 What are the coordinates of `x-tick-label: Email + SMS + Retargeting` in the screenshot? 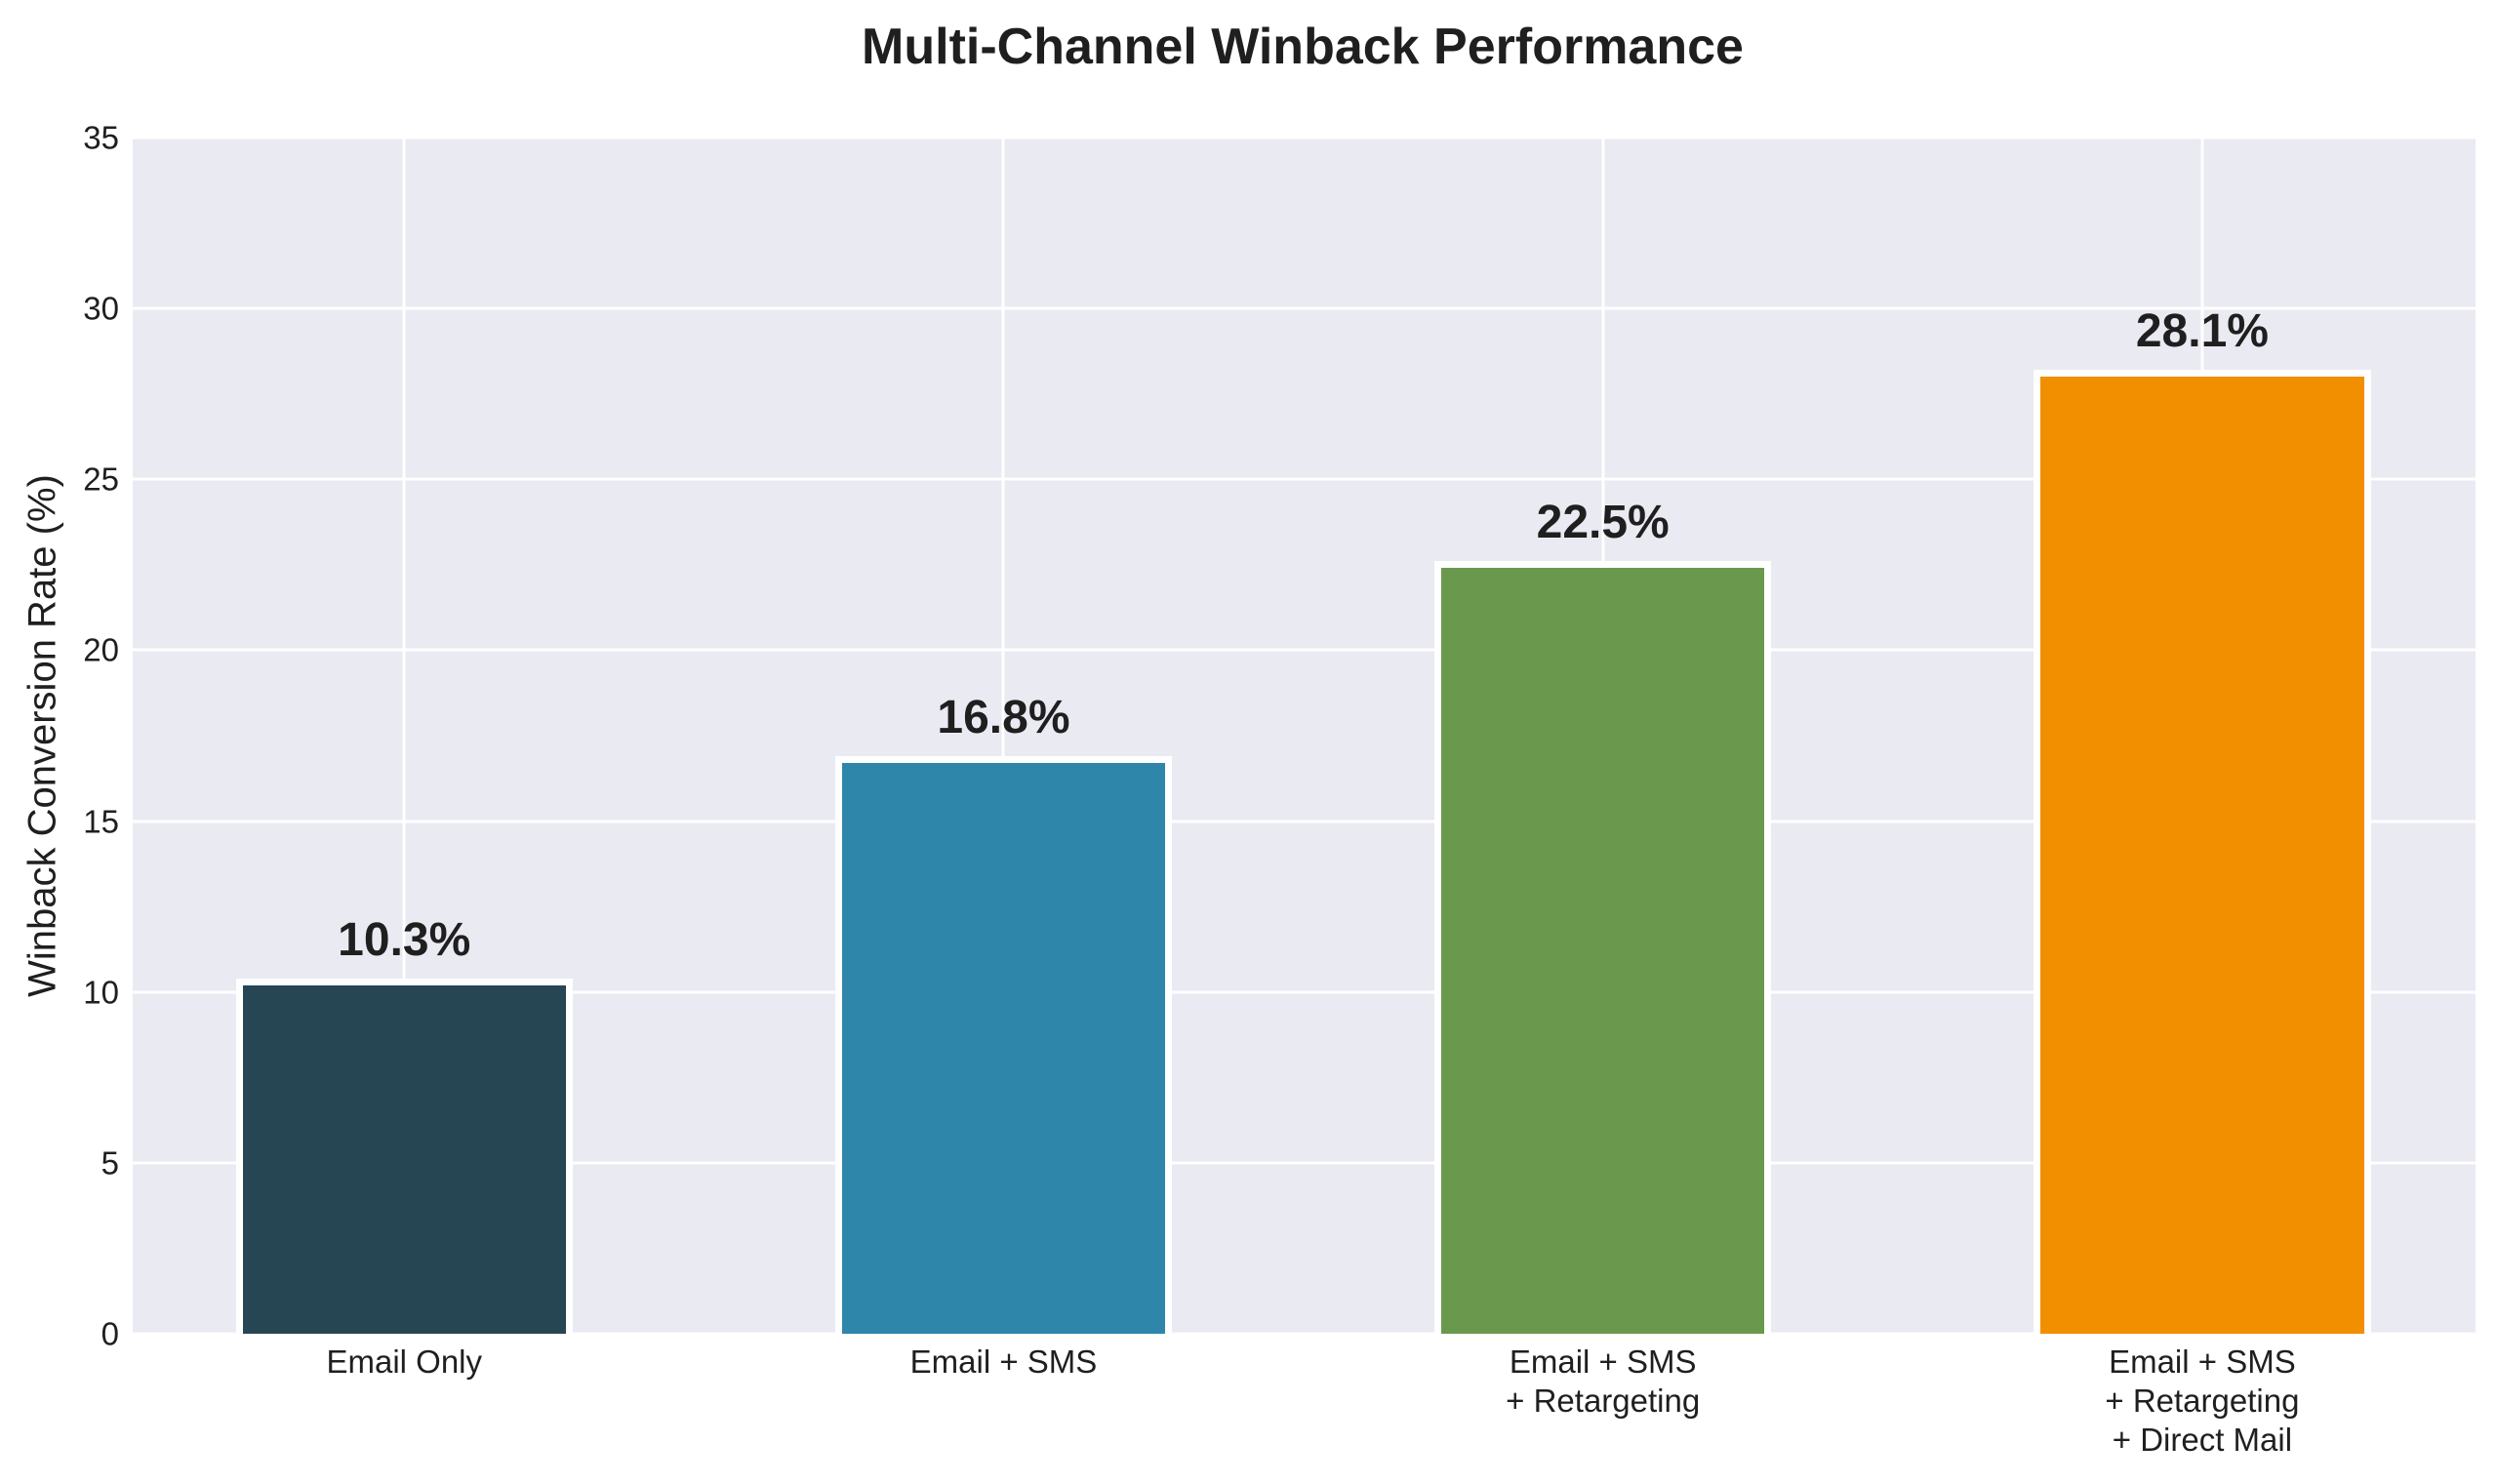 It's located at (1603, 1382).